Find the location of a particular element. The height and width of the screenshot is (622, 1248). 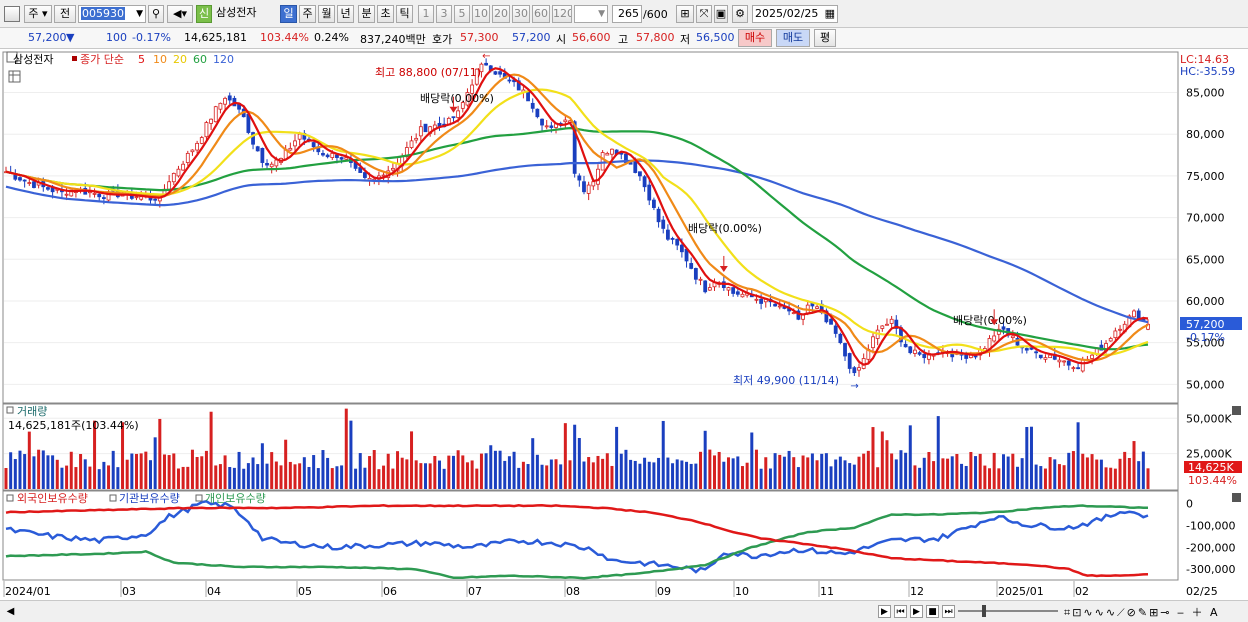

period-minute-button: 분 is located at coordinates (366, 14).